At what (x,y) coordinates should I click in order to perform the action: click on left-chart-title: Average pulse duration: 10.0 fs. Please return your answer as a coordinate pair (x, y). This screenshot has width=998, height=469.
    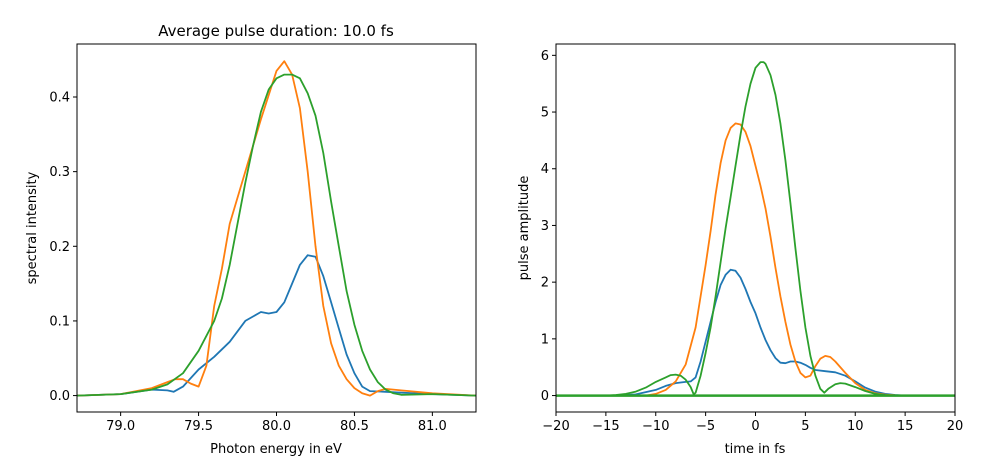
    Looking at the image, I should click on (276, 31).